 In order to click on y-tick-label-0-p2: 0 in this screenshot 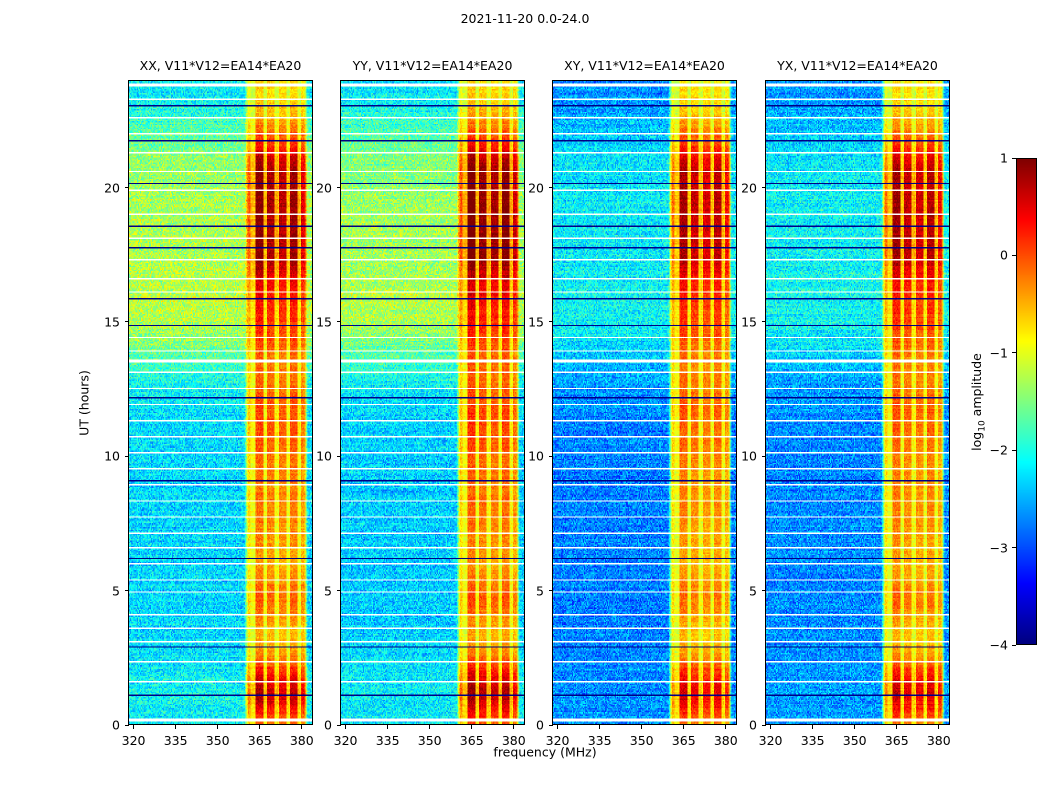, I will do `click(540, 725)`.